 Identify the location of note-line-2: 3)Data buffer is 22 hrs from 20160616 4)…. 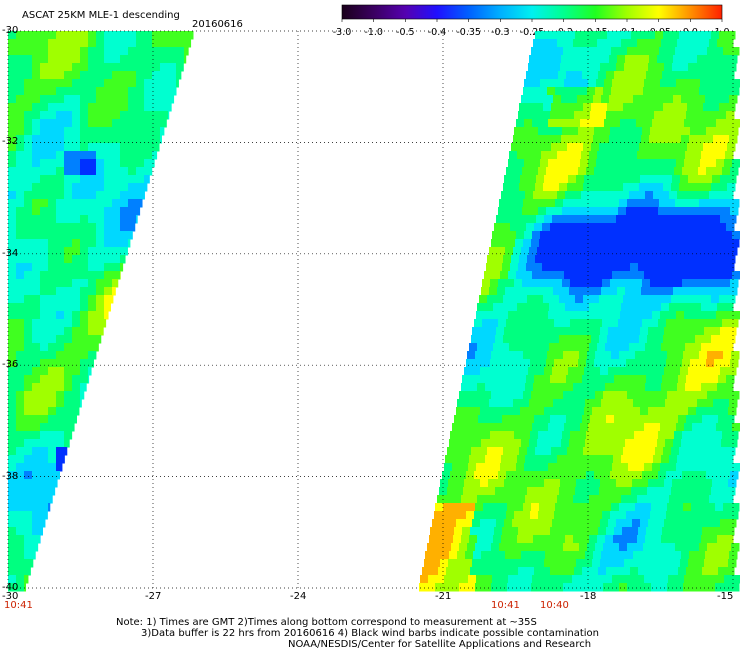
(370, 633).